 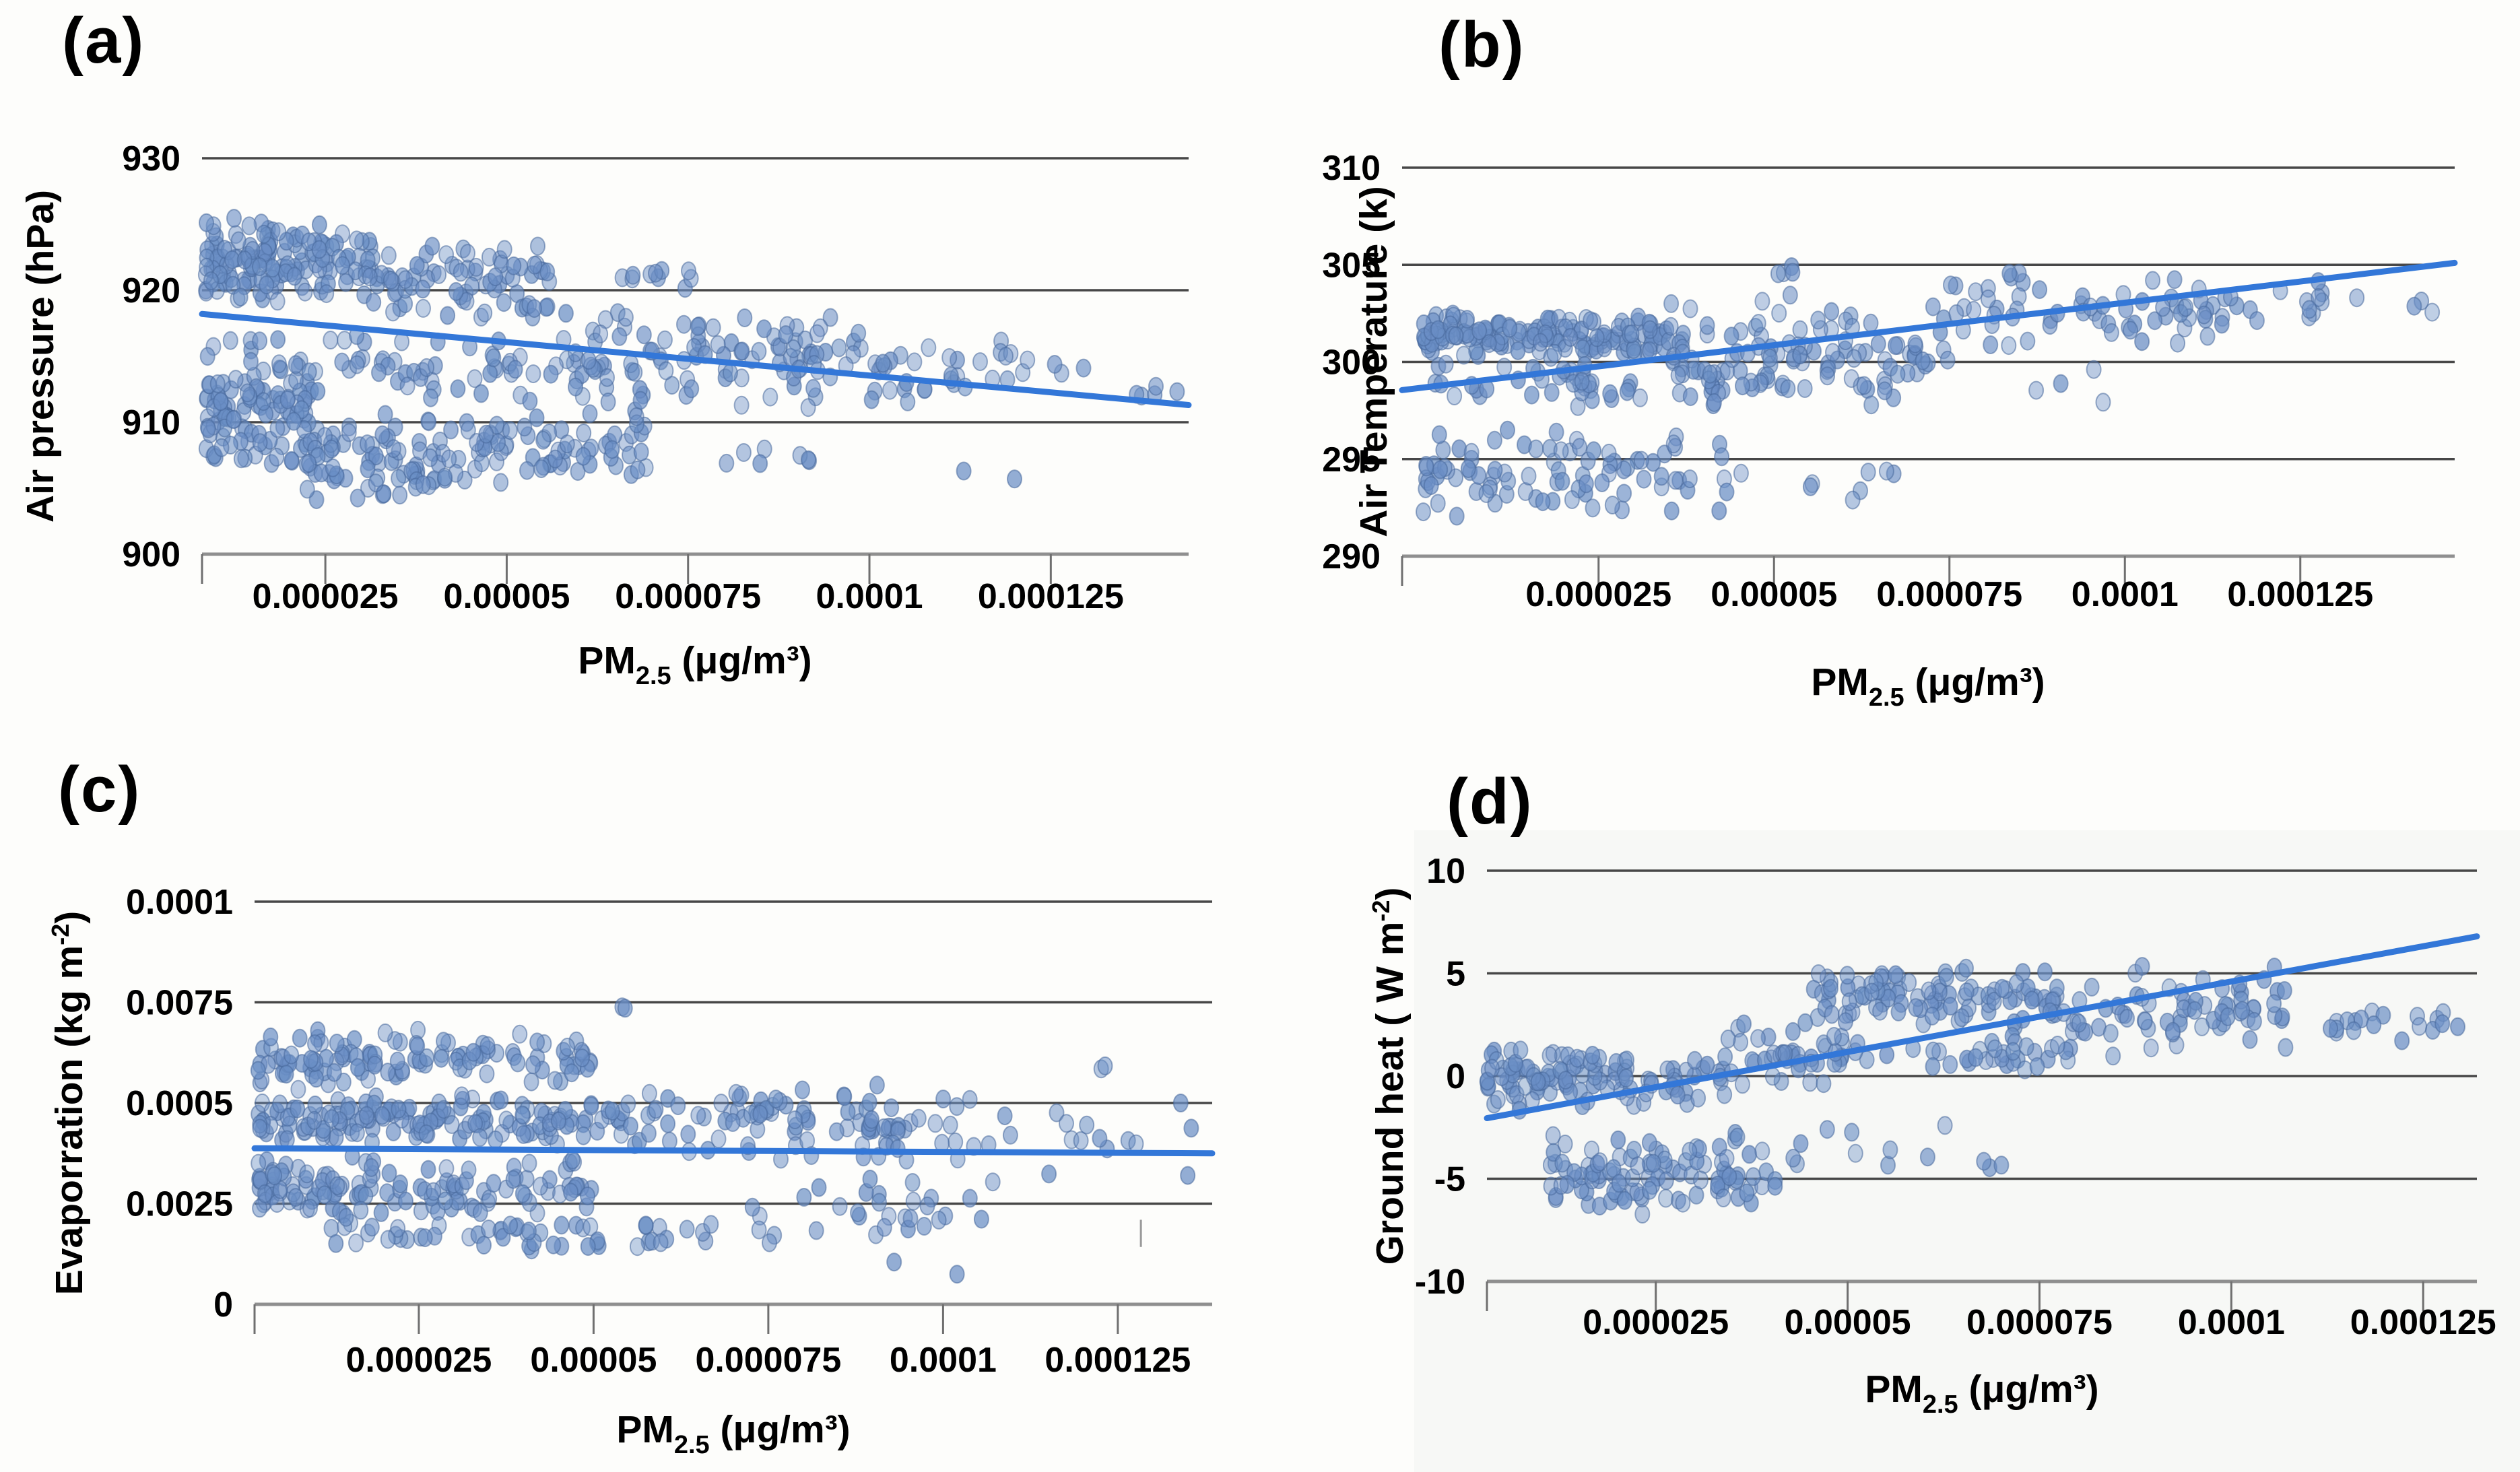 What do you see at coordinates (179, 1103) in the screenshot?
I see `panel-c-y-tick-label: 0.0005` at bounding box center [179, 1103].